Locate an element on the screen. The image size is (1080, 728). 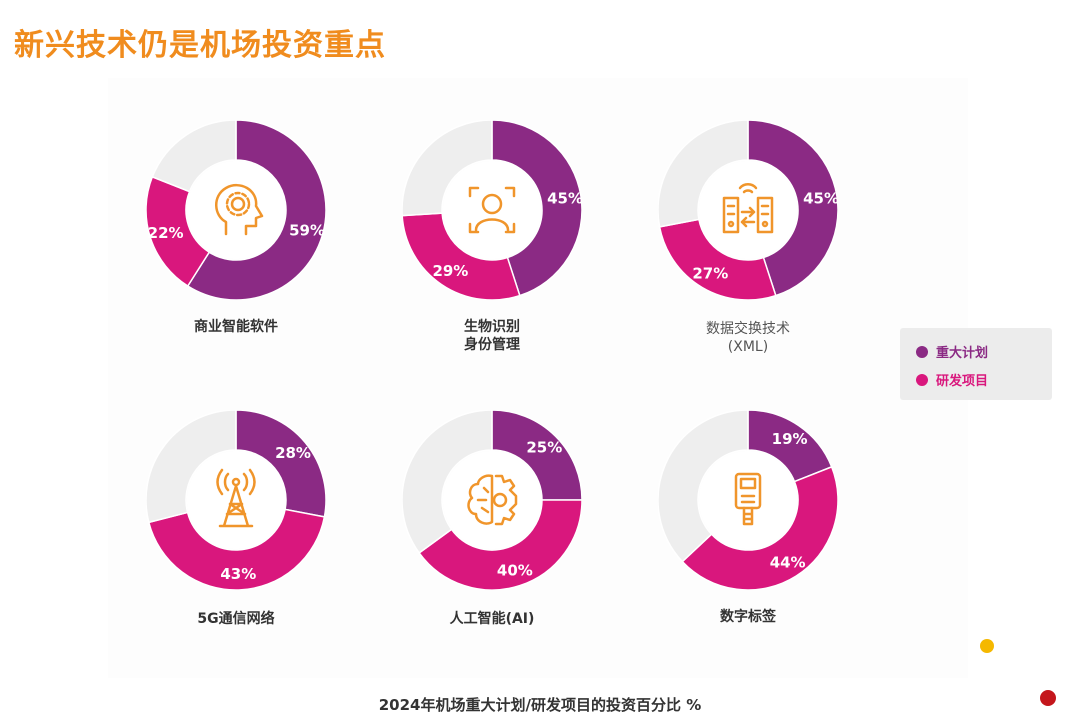
data-label-rd-project: 29% is located at coordinates (450, 271).